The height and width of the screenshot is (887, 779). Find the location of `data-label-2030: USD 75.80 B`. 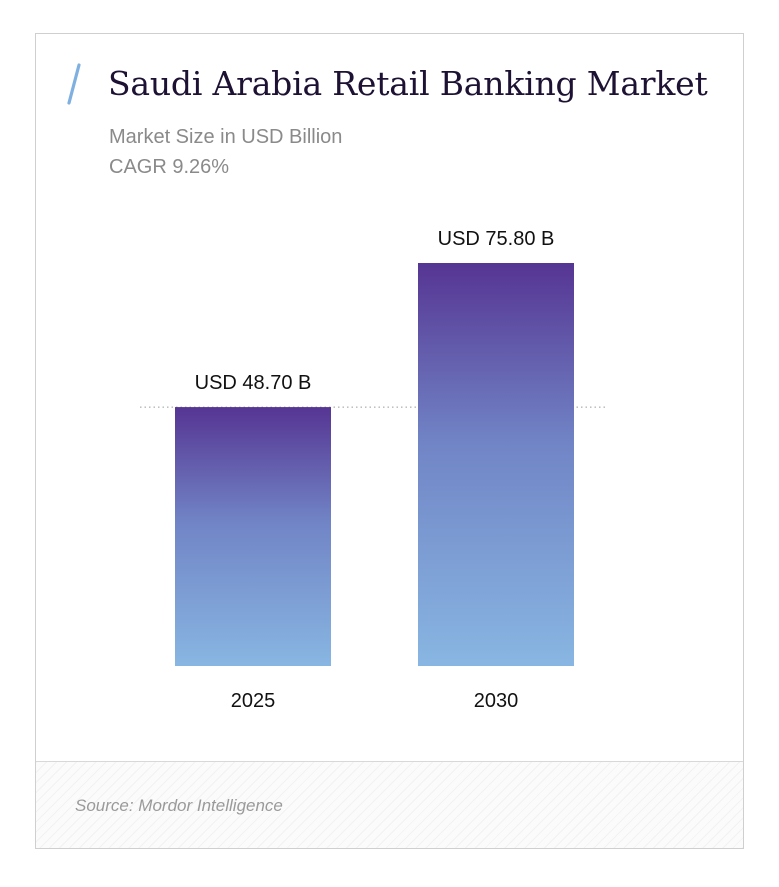

data-label-2030: USD 75.80 B is located at coordinates (496, 239).